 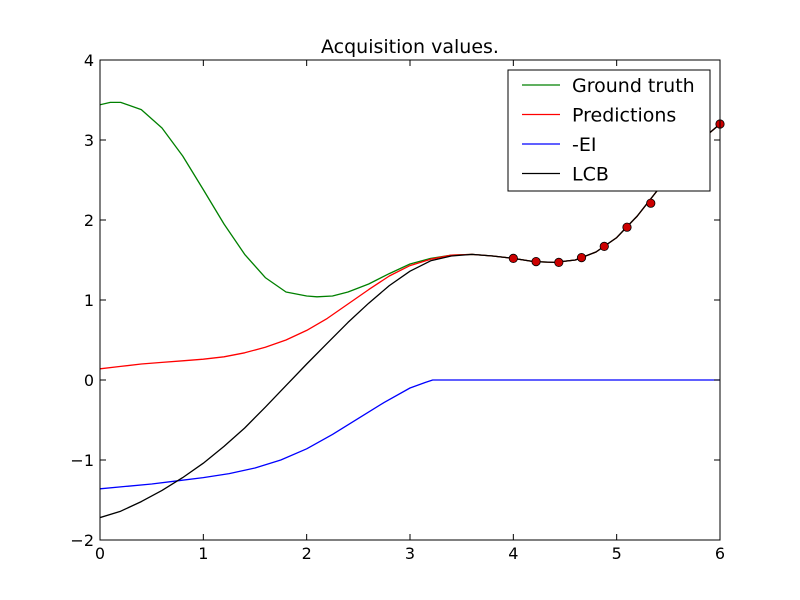 I want to click on legend-label: -EI, so click(x=584, y=145).